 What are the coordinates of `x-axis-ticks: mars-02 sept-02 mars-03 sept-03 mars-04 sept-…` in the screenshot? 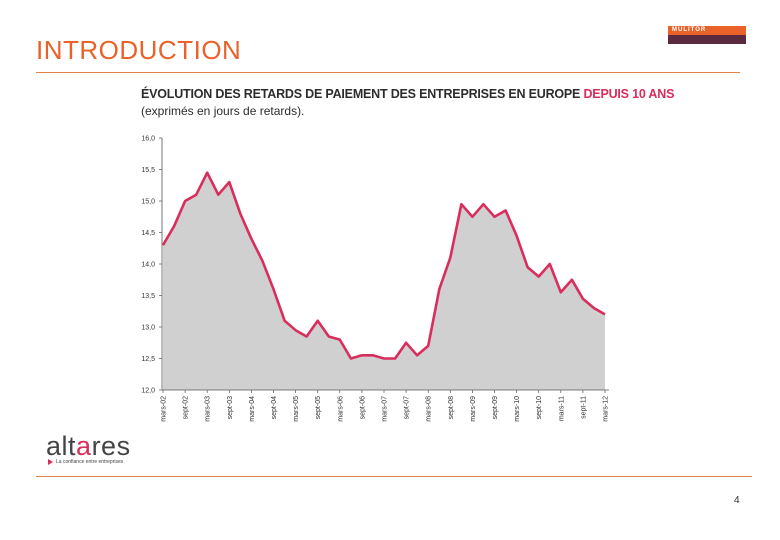 It's located at (385, 406).